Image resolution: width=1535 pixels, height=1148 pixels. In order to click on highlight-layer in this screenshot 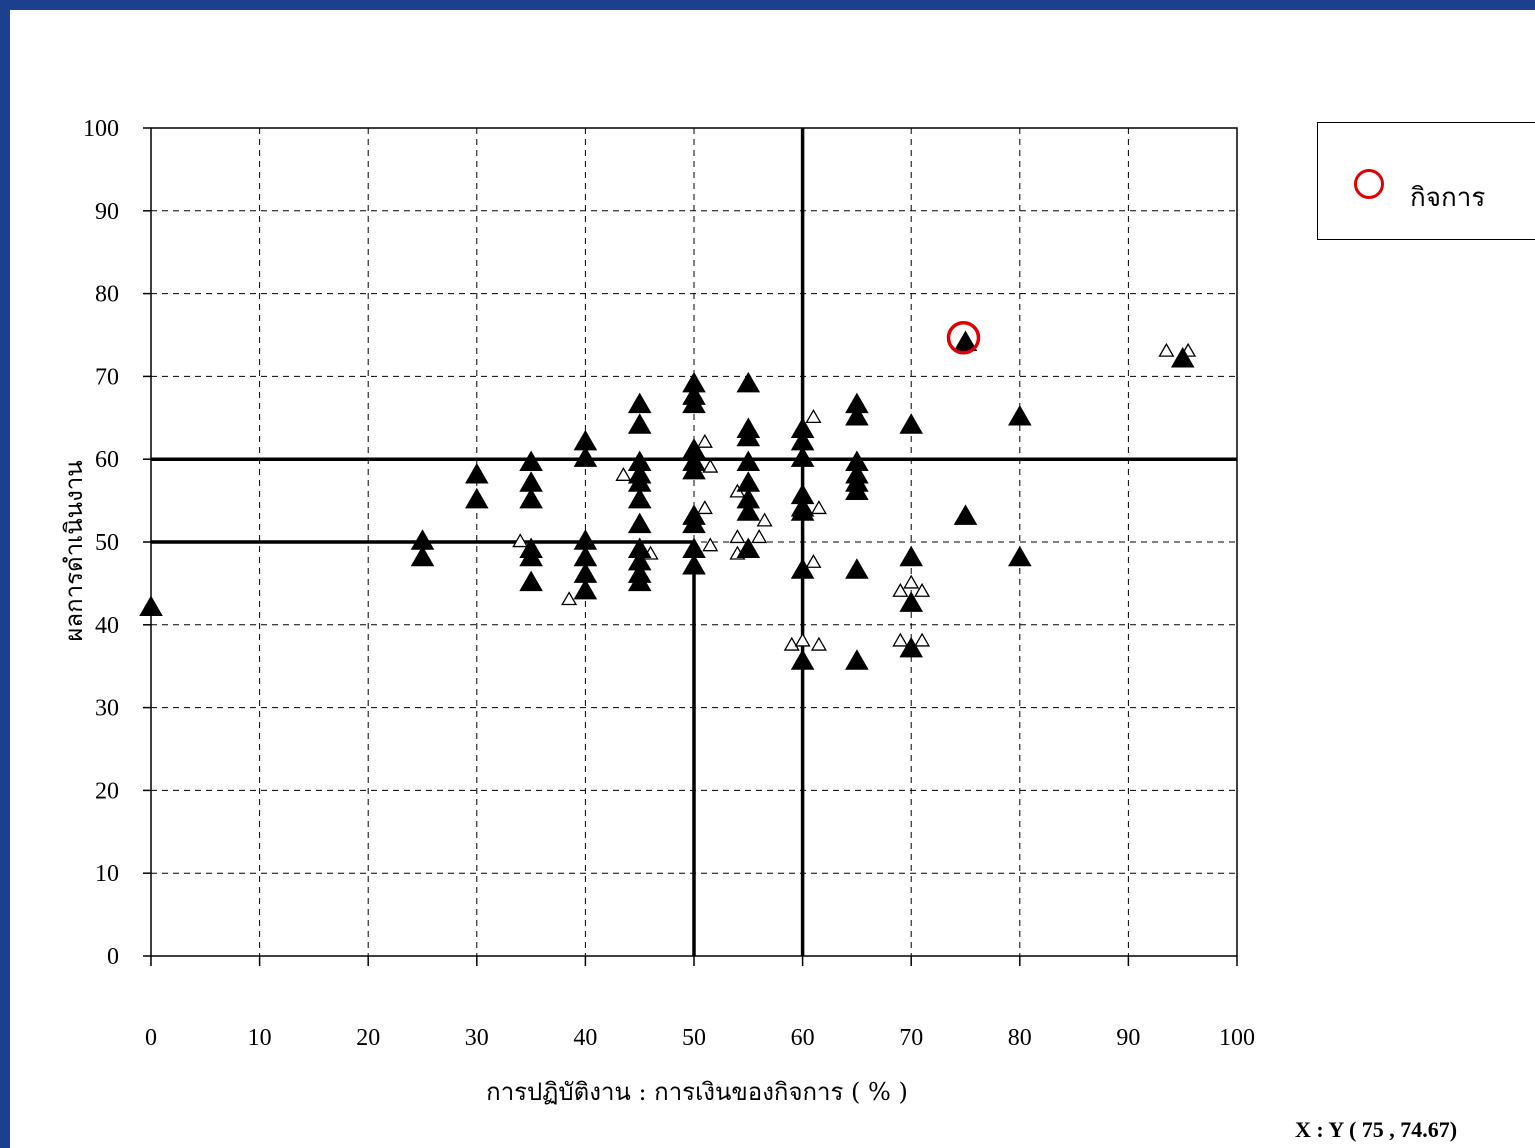, I will do `click(963, 337)`.